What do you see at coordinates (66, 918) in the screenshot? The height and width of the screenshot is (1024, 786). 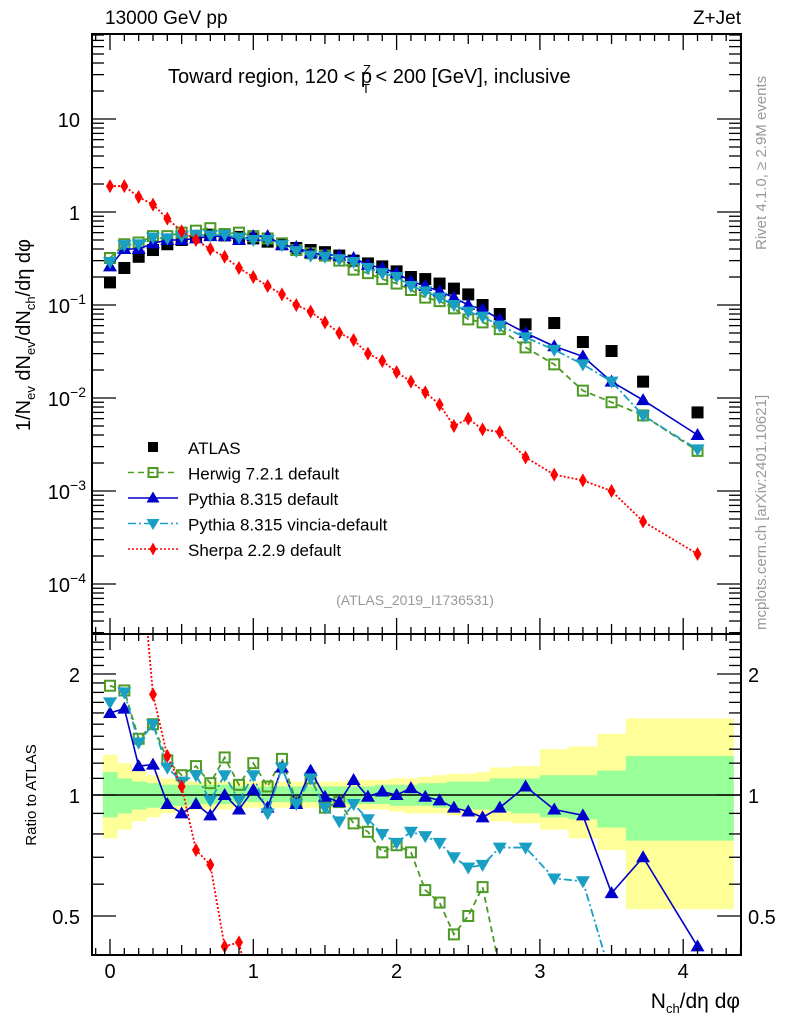 I see `y-tick-label: 0.5` at bounding box center [66, 918].